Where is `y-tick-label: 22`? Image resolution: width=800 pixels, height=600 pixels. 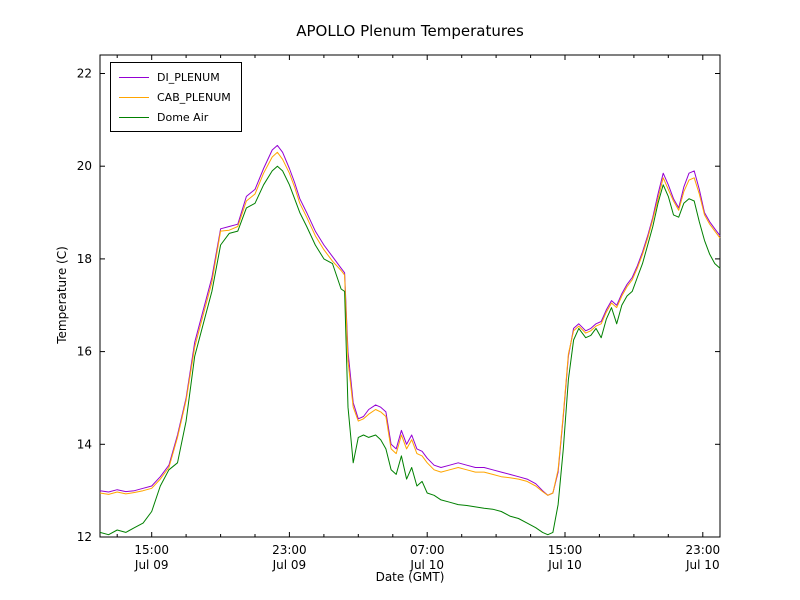 y-tick-label: 22 is located at coordinates (84, 74).